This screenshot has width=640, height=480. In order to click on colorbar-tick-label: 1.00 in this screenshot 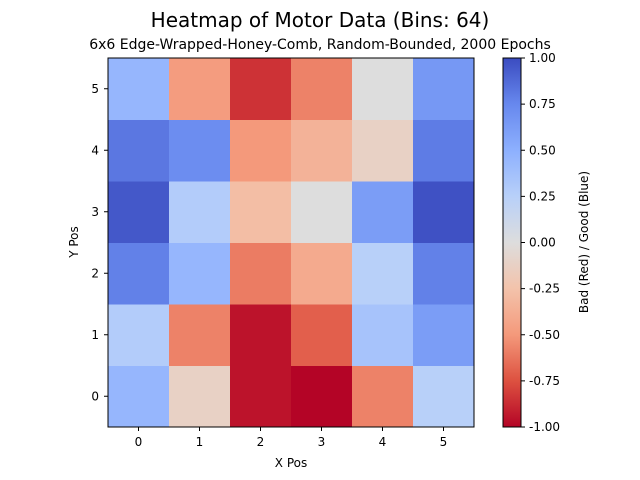, I will do `click(542, 58)`.